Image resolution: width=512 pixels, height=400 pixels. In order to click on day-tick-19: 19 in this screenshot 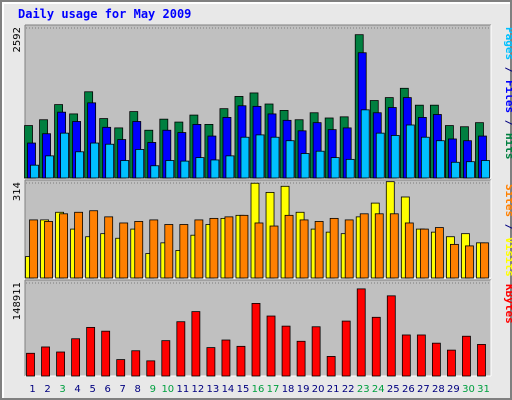, I will do `click(303, 389)`.